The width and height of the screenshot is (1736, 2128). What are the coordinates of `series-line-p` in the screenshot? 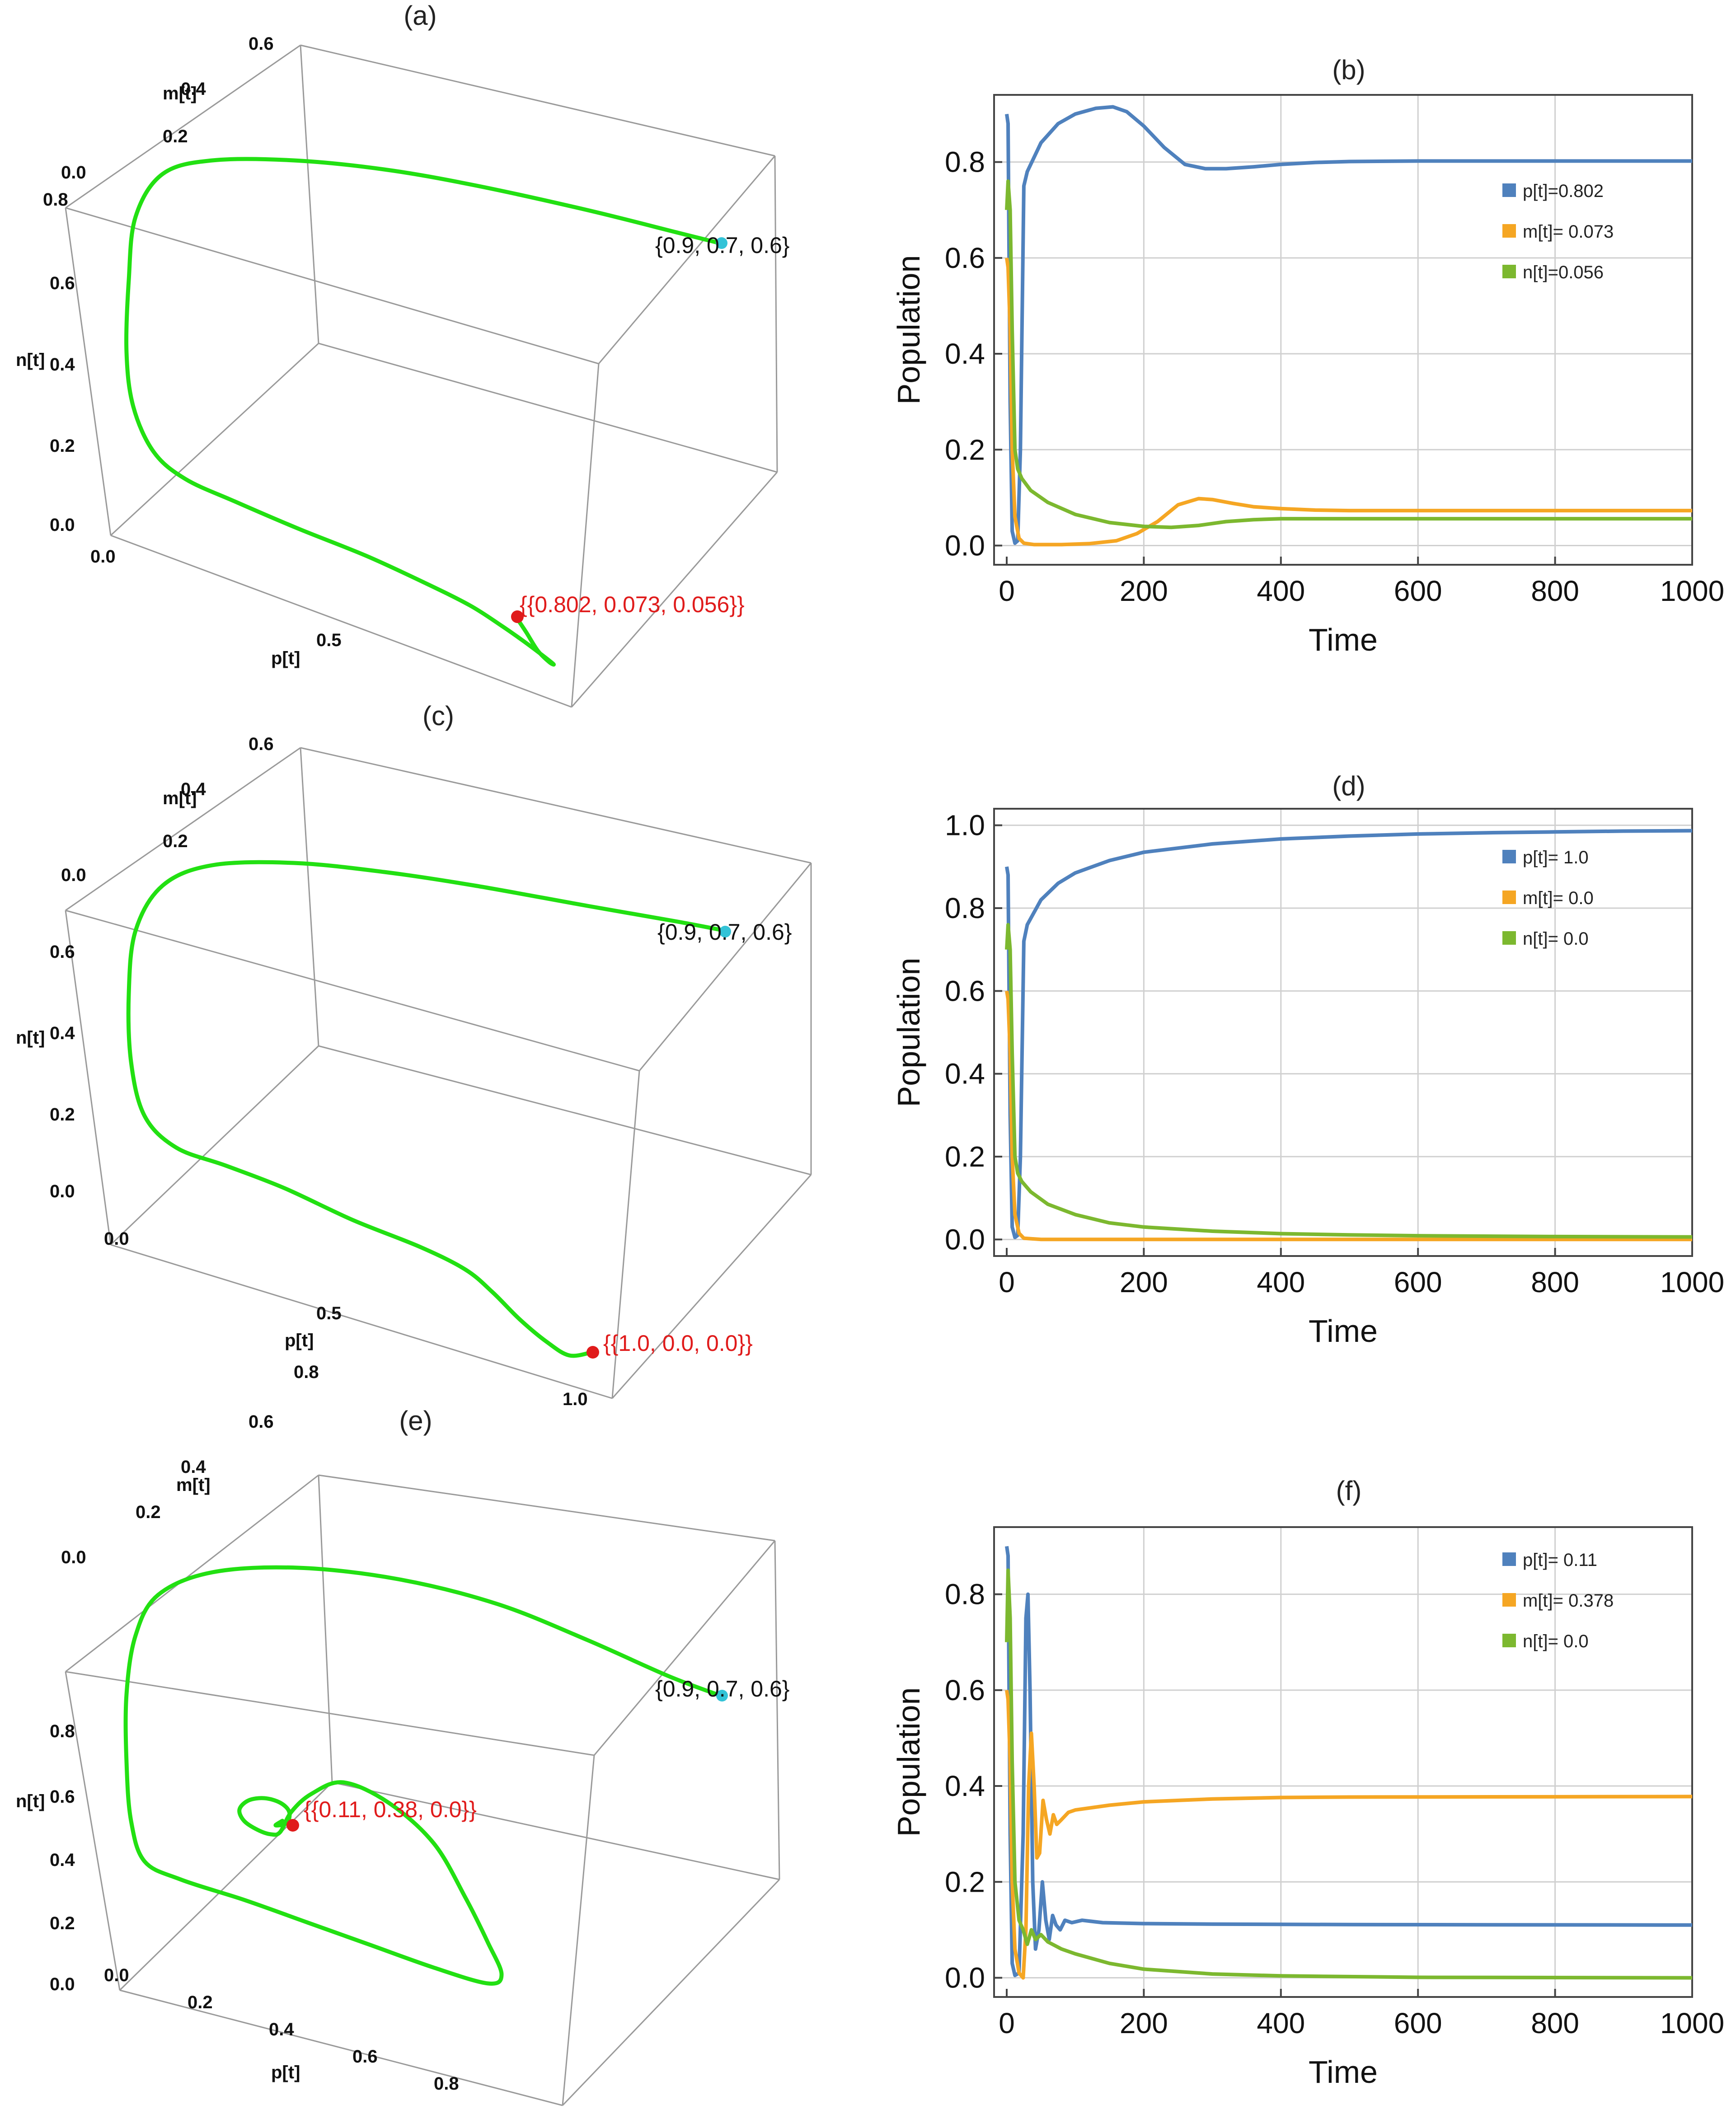 It's located at (1349, 1762).